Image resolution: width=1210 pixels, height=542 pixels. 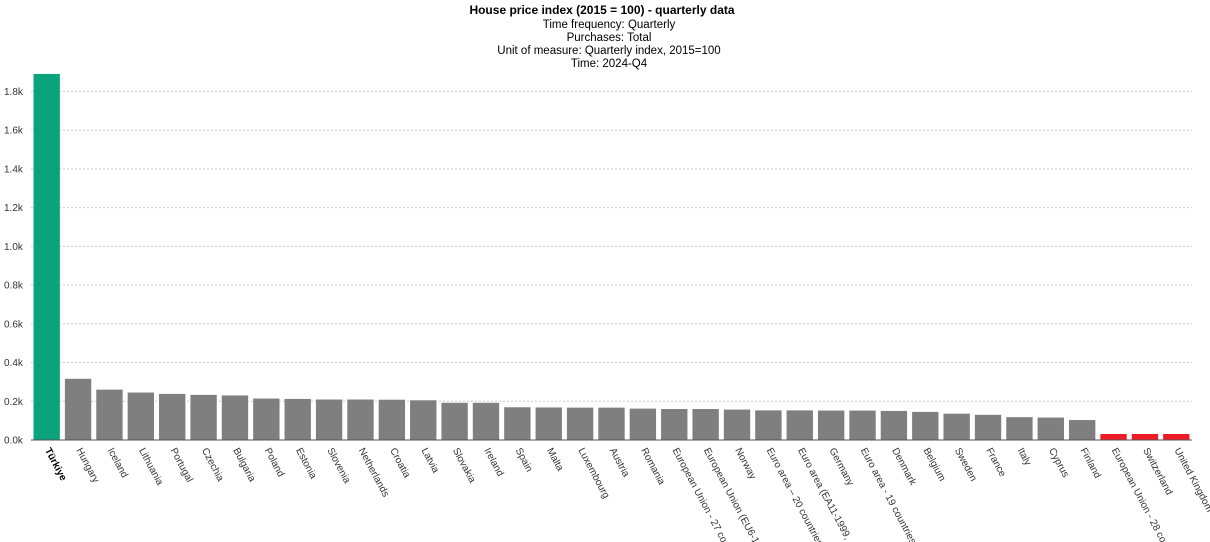 I want to click on x-tick-label: Latvia, so click(x=430, y=460).